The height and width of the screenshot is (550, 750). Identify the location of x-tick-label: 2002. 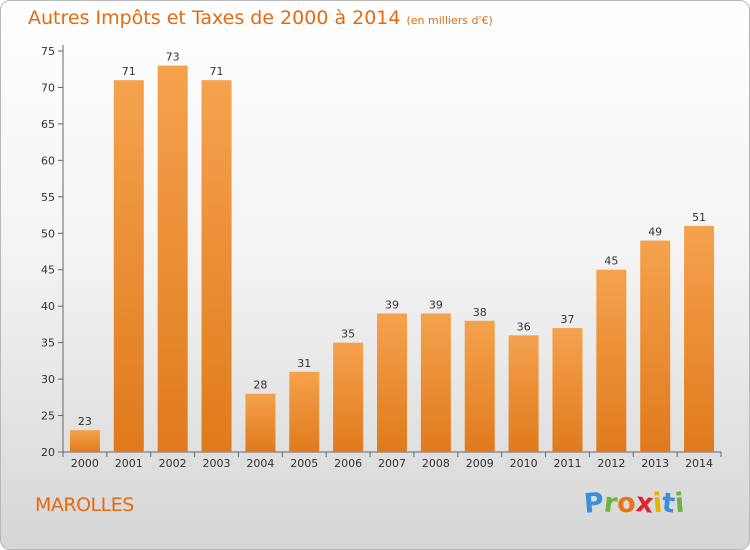
(173, 463).